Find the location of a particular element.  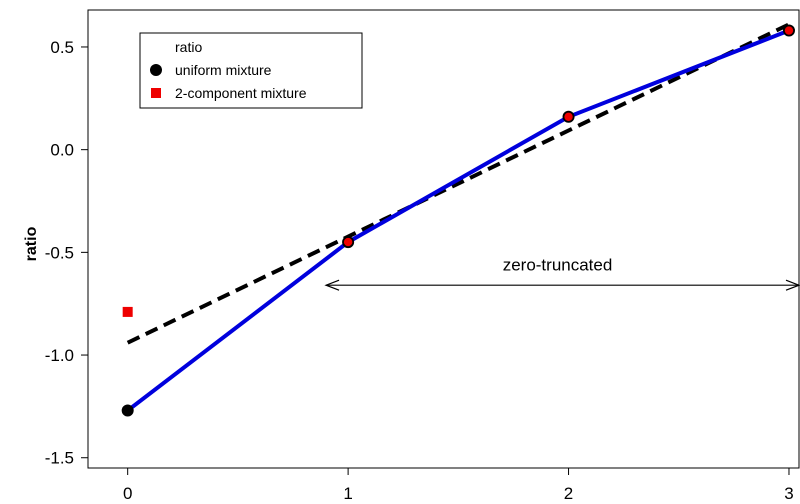

point-uniform-mixture is located at coordinates (127, 410).